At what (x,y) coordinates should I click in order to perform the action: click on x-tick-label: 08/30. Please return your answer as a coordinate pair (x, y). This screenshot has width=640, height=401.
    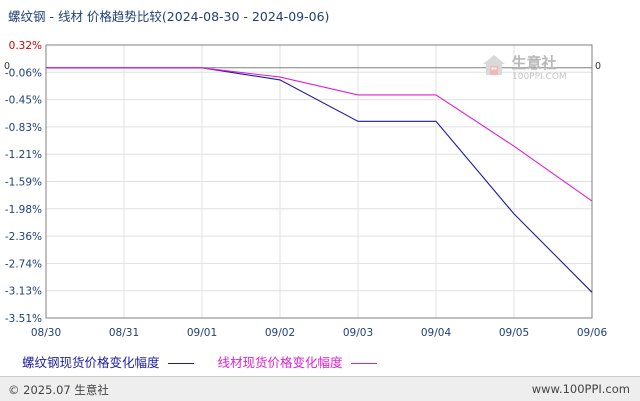
    Looking at the image, I should click on (46, 333).